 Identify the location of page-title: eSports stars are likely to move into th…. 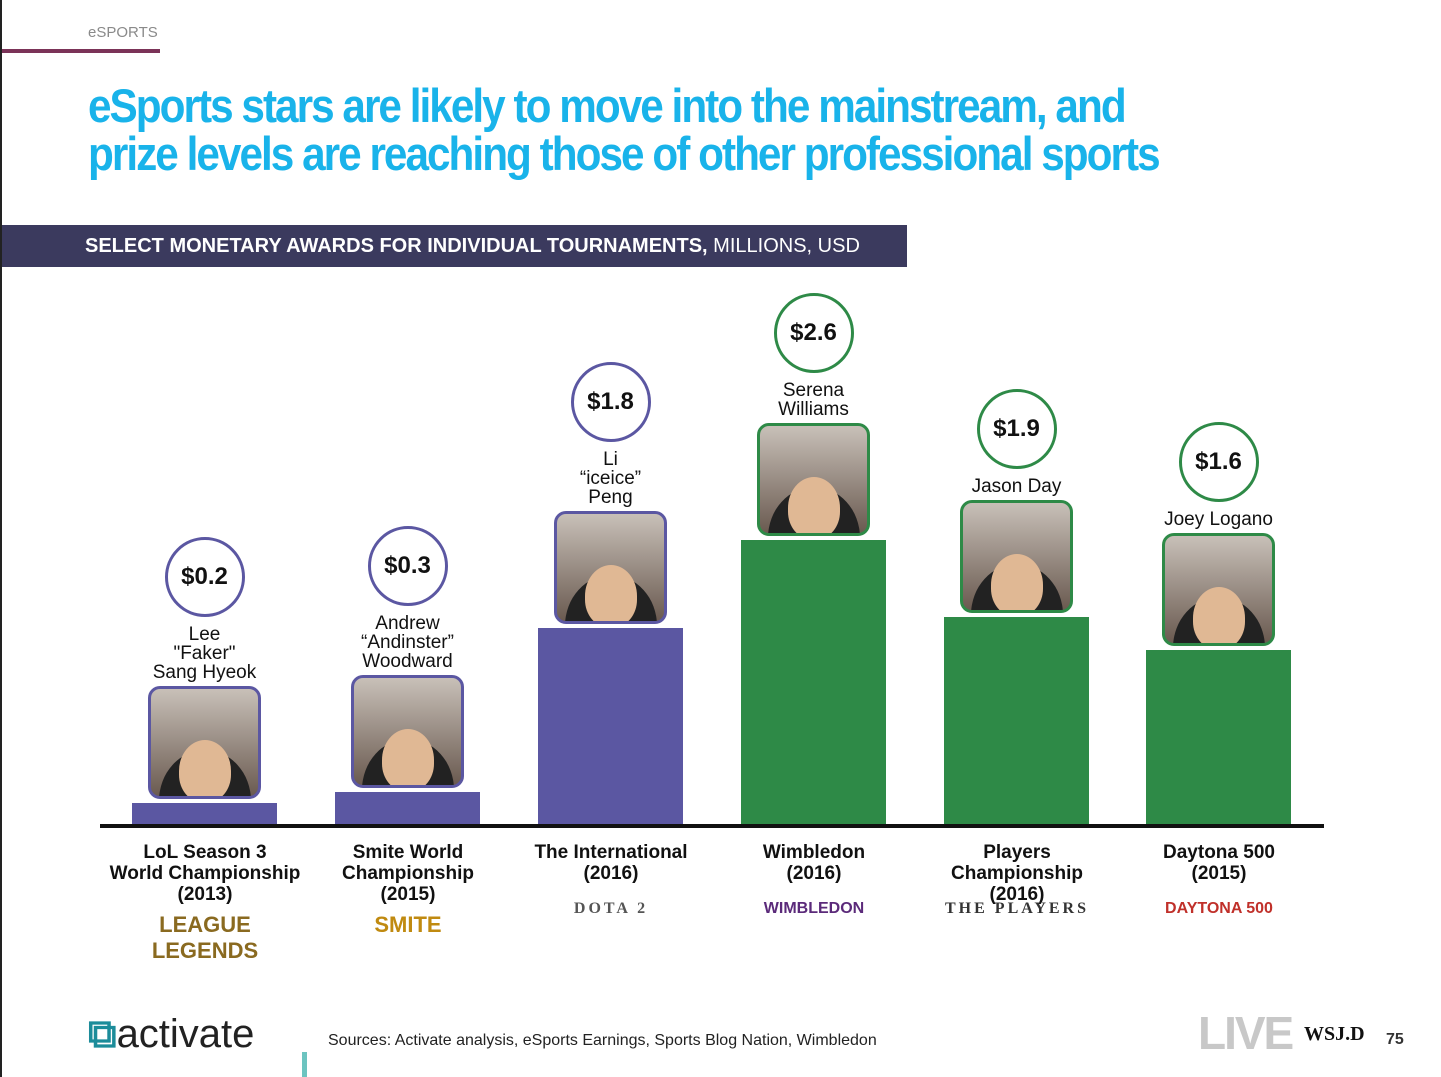
(624, 129).